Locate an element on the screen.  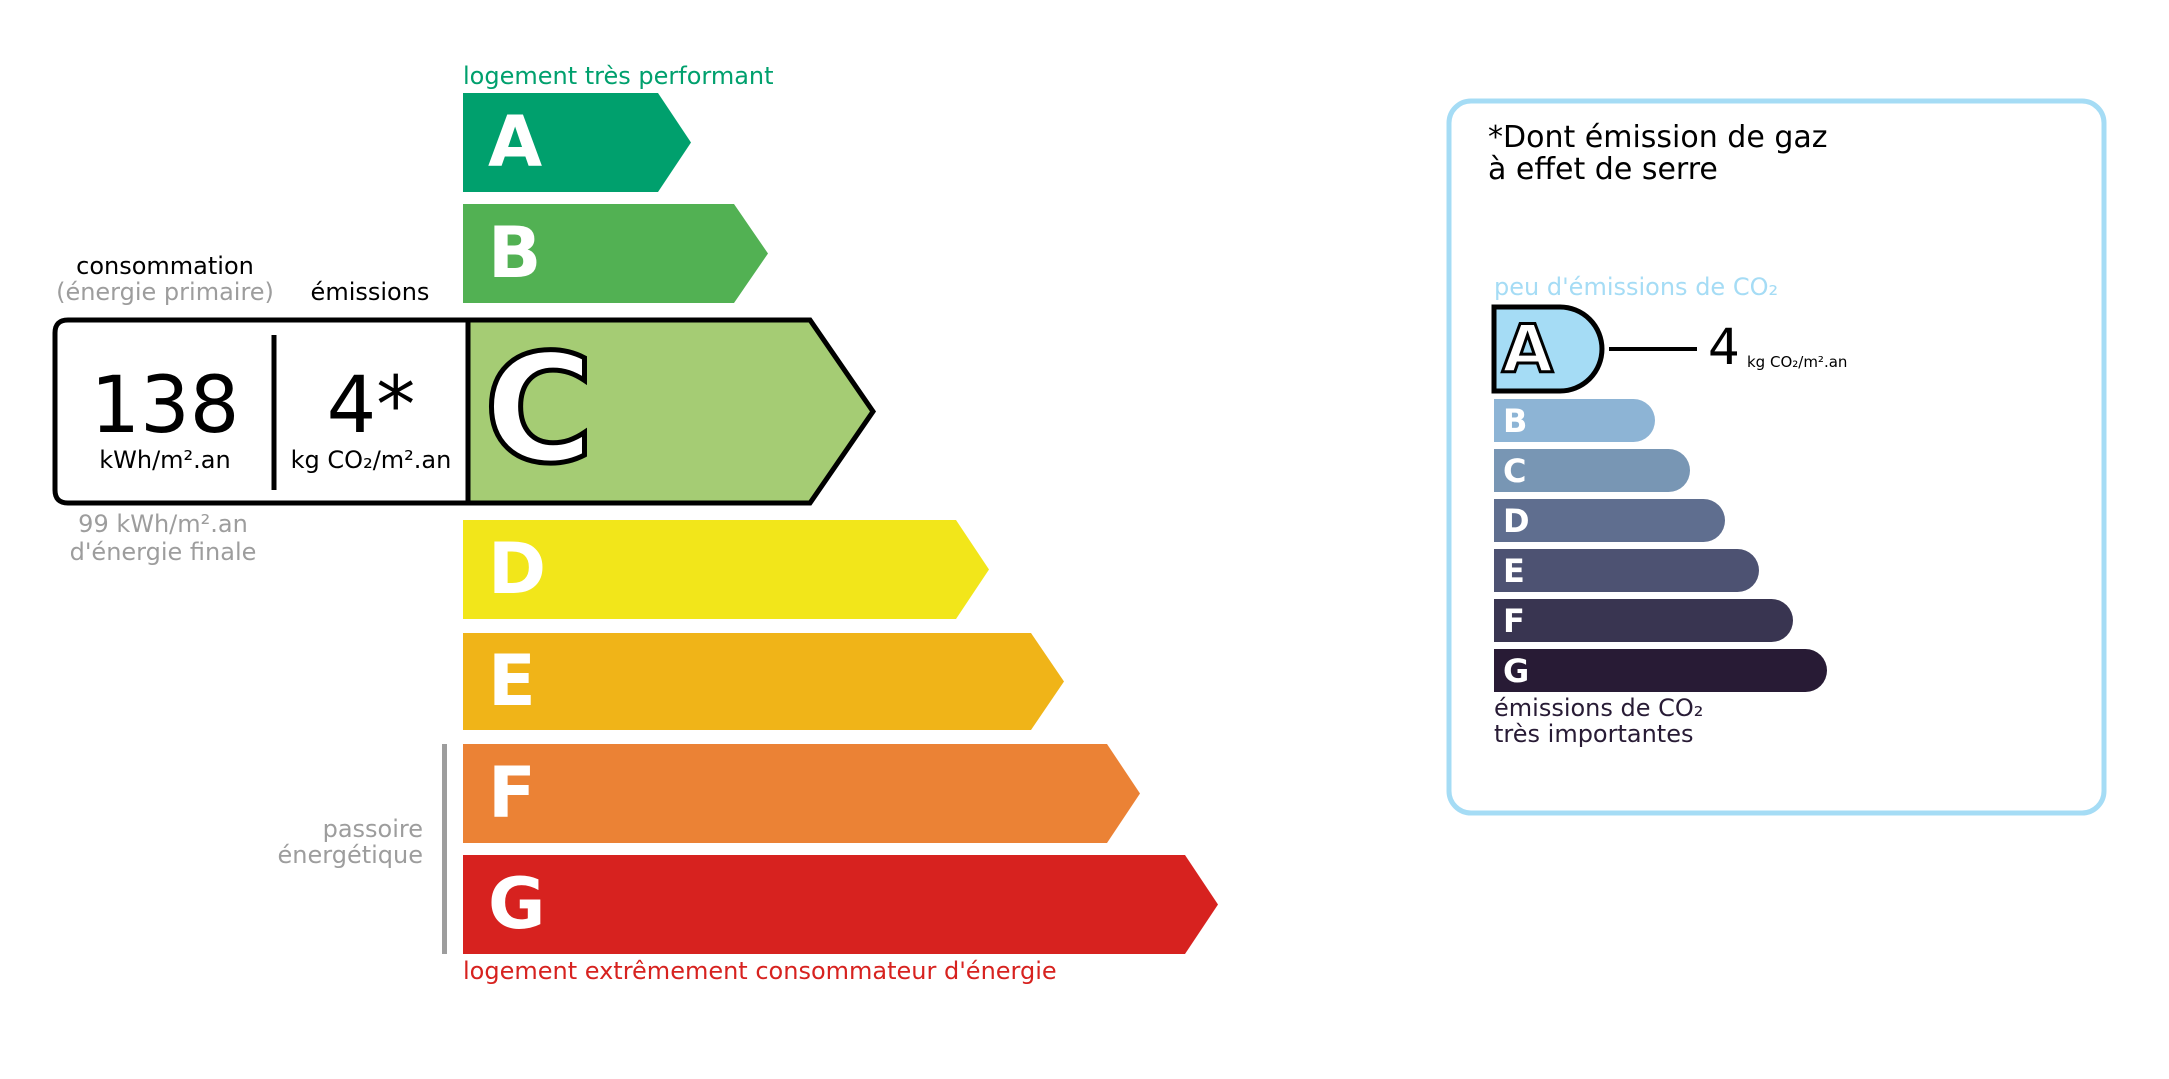
final-energy-value: 99 kWh/m².an is located at coordinates (163, 524).